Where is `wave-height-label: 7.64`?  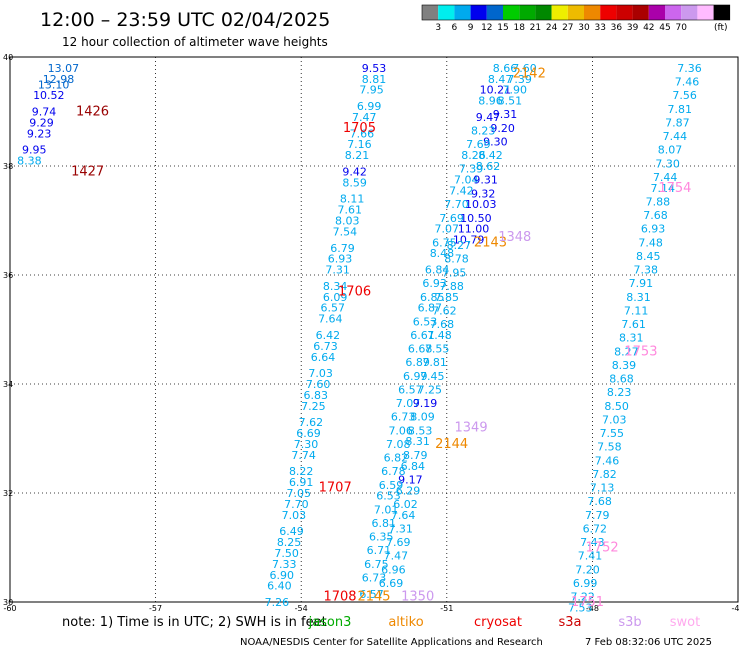
wave-height-label: 7.64 is located at coordinates (403, 515).